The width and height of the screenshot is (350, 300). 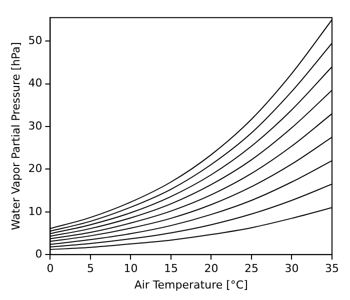 What do you see at coordinates (35, 125) in the screenshot?
I see `y-tick-label: 30` at bounding box center [35, 125].